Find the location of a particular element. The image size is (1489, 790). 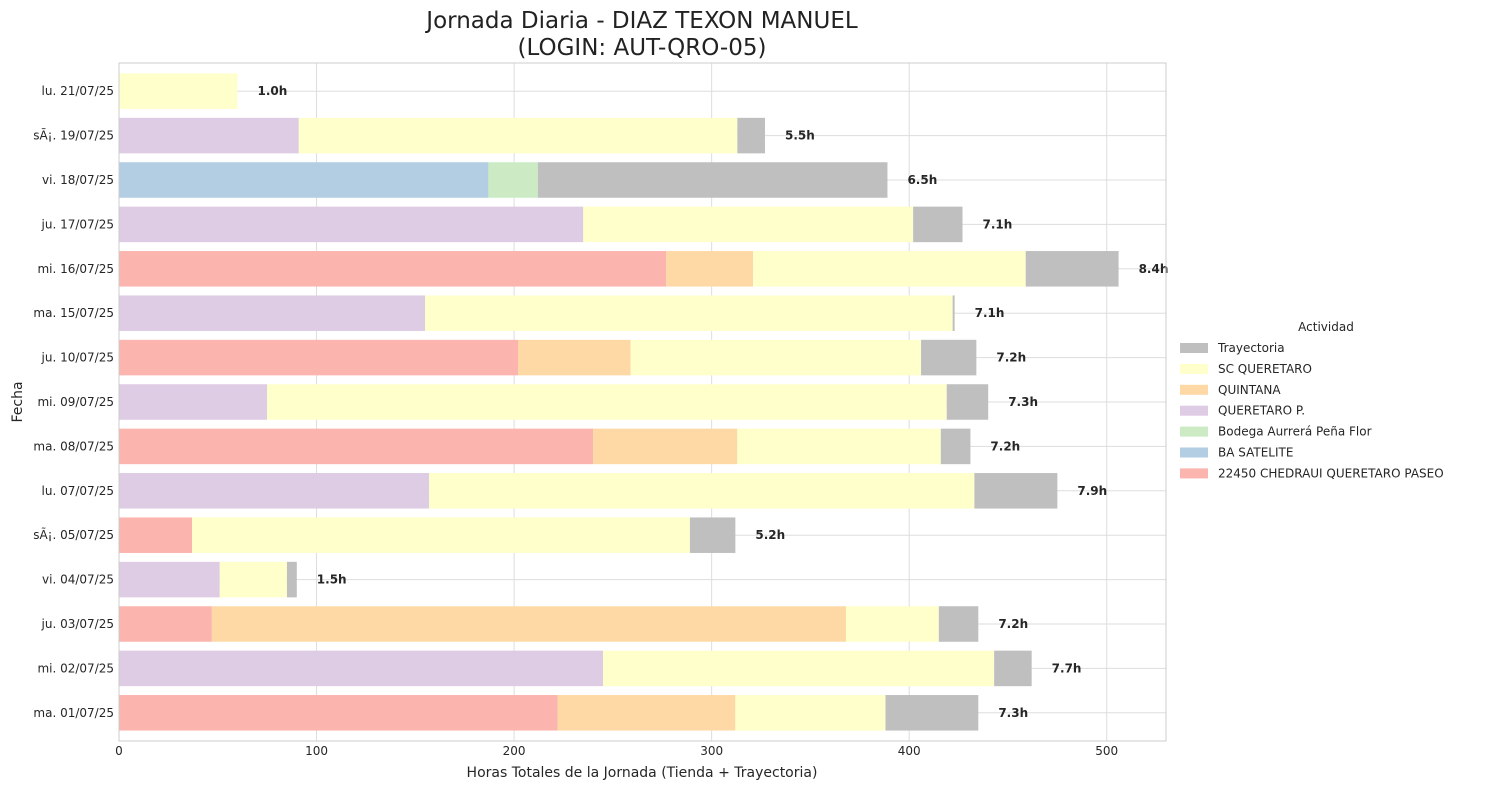

y-tick-label: ju. 10/07/25 is located at coordinates (77, 358).